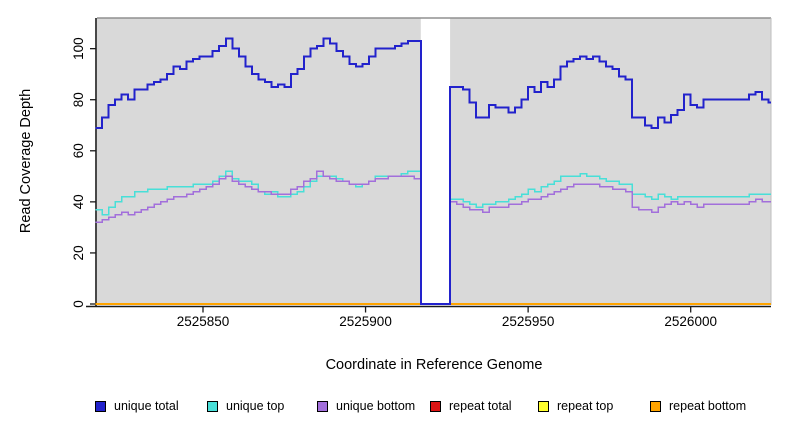 The height and width of the screenshot is (432, 792). Describe the element at coordinates (26, 161) in the screenshot. I see `y-axis-title: Read Coverage Depth` at that location.